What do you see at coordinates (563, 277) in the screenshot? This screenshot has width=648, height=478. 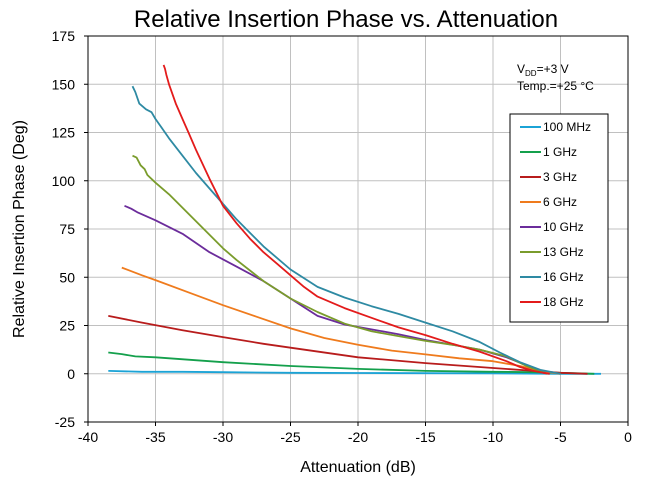 I see `legend-label-16-ghz: 16 GHz` at bounding box center [563, 277].